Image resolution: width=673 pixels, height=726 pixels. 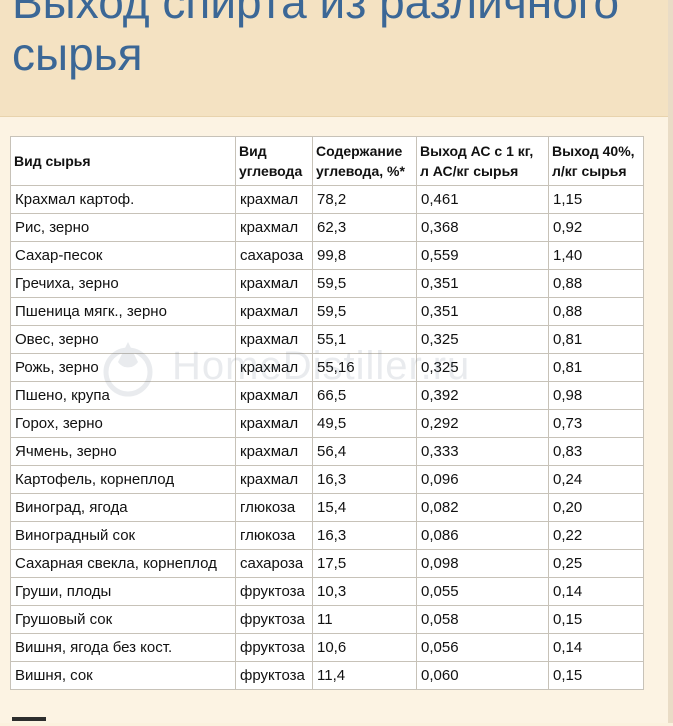 What do you see at coordinates (469, 171) in the screenshot?
I see `column-header-line: л АС/кг сырья` at bounding box center [469, 171].